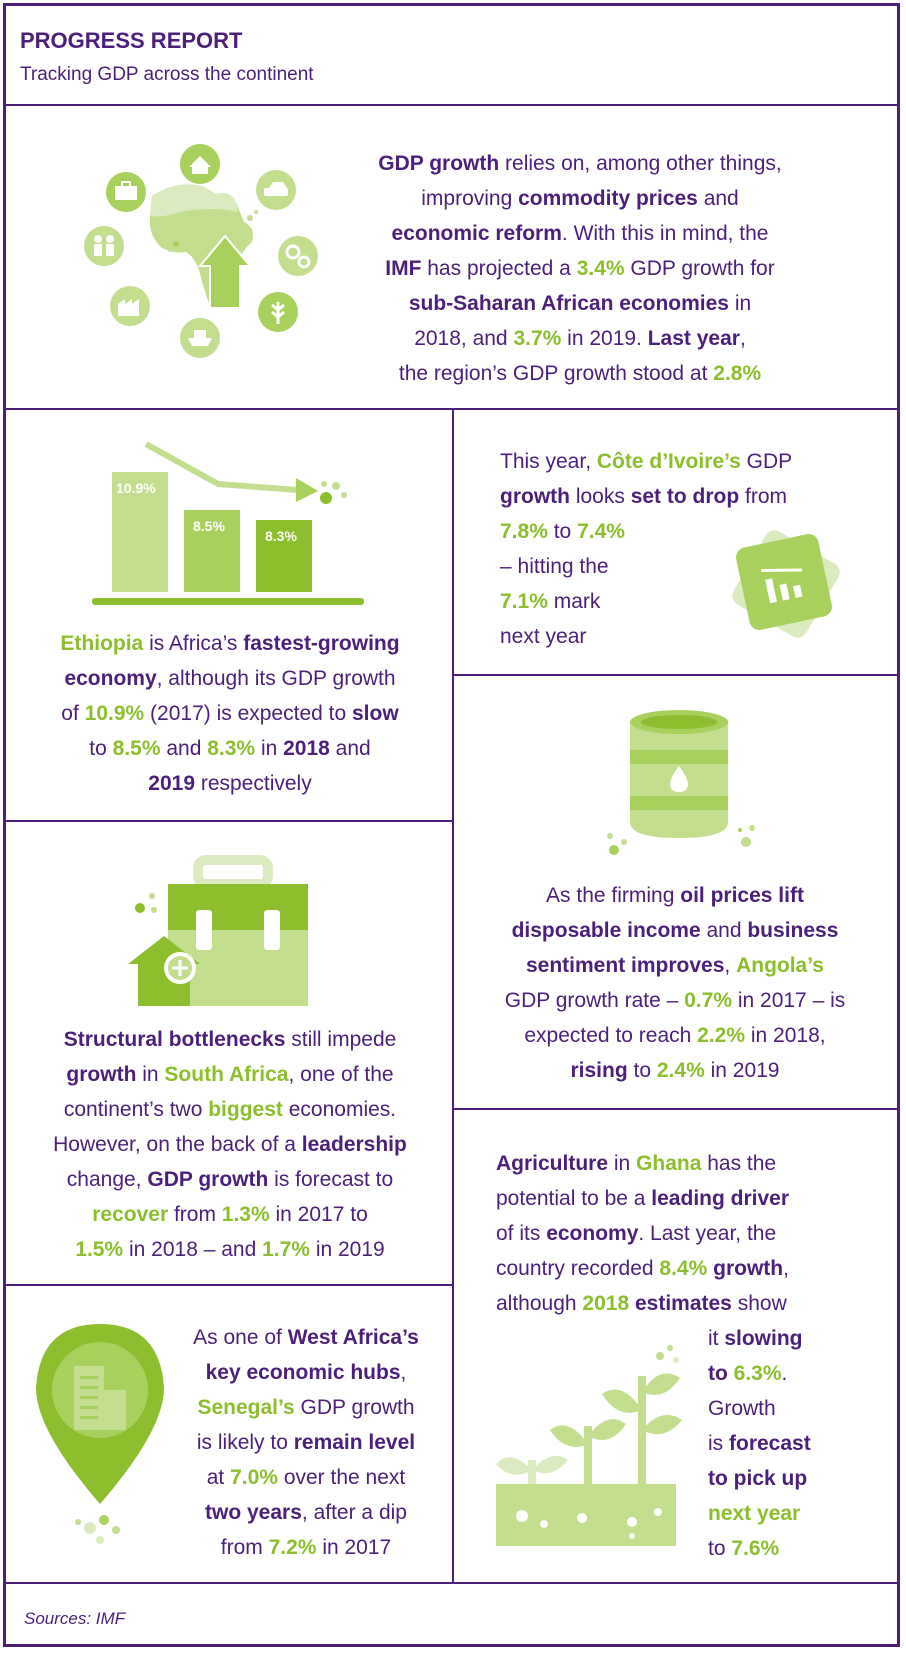  What do you see at coordinates (209, 526) in the screenshot?
I see `bar-label-2018: 8.5%` at bounding box center [209, 526].